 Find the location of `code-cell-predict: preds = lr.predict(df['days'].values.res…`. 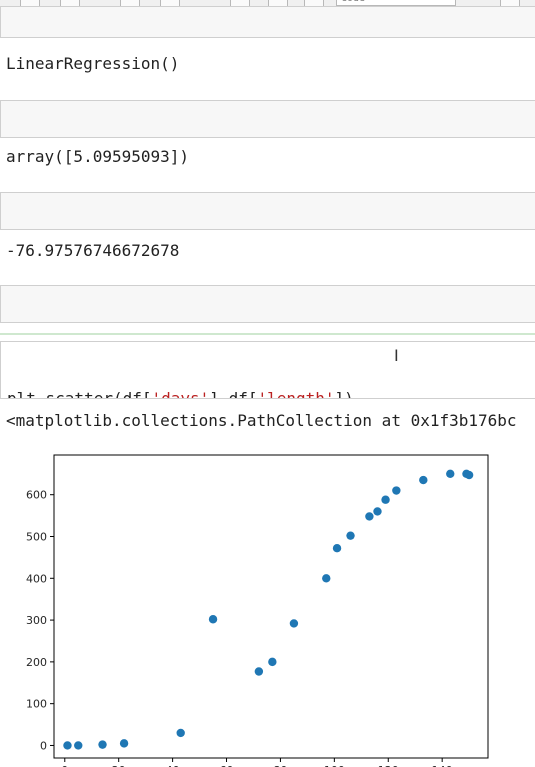

code-cell-predict: preds = lr.predict(df['days'].values.res… is located at coordinates (267, 304).